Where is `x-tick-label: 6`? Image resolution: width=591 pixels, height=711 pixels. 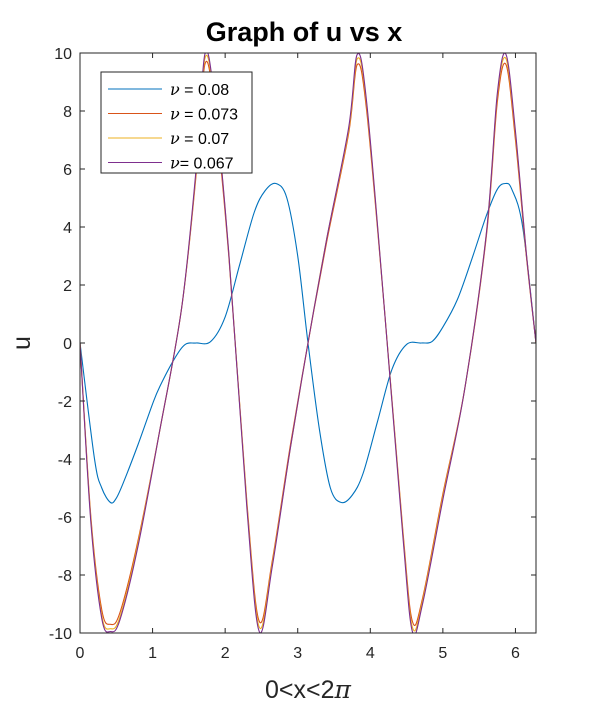 x-tick-label: 6 is located at coordinates (515, 653).